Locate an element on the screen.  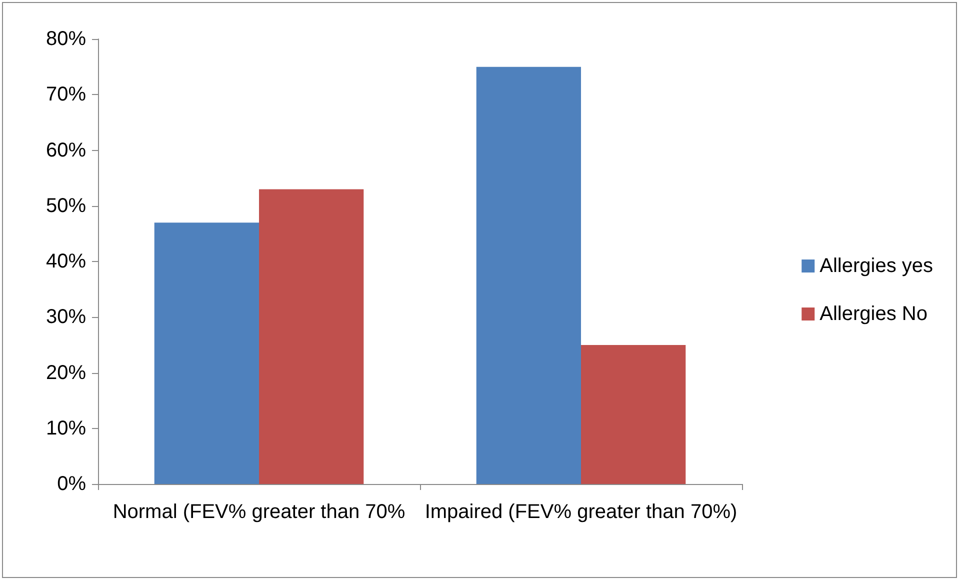
y-tick-label: 30% is located at coordinates (66, 317).